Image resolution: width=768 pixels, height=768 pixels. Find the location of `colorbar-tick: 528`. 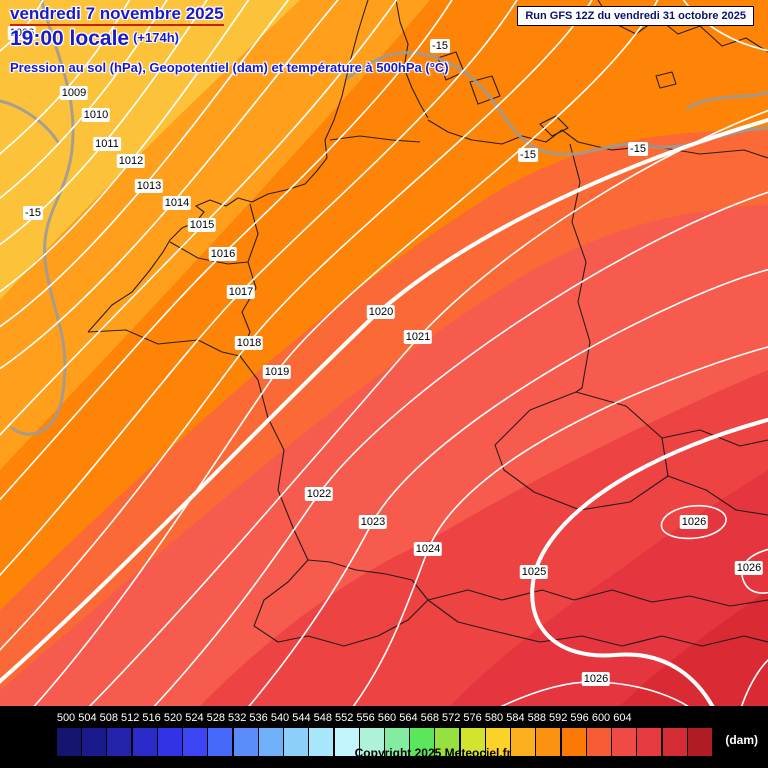

colorbar-tick: 528 is located at coordinates (215, 718).